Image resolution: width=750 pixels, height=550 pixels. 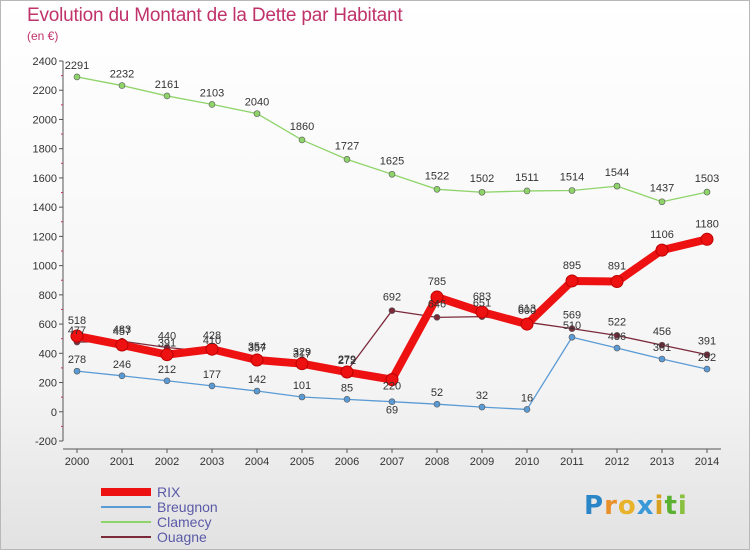 What do you see at coordinates (707, 179) in the screenshot?
I see `data-label-clamecy: 1503` at bounding box center [707, 179].